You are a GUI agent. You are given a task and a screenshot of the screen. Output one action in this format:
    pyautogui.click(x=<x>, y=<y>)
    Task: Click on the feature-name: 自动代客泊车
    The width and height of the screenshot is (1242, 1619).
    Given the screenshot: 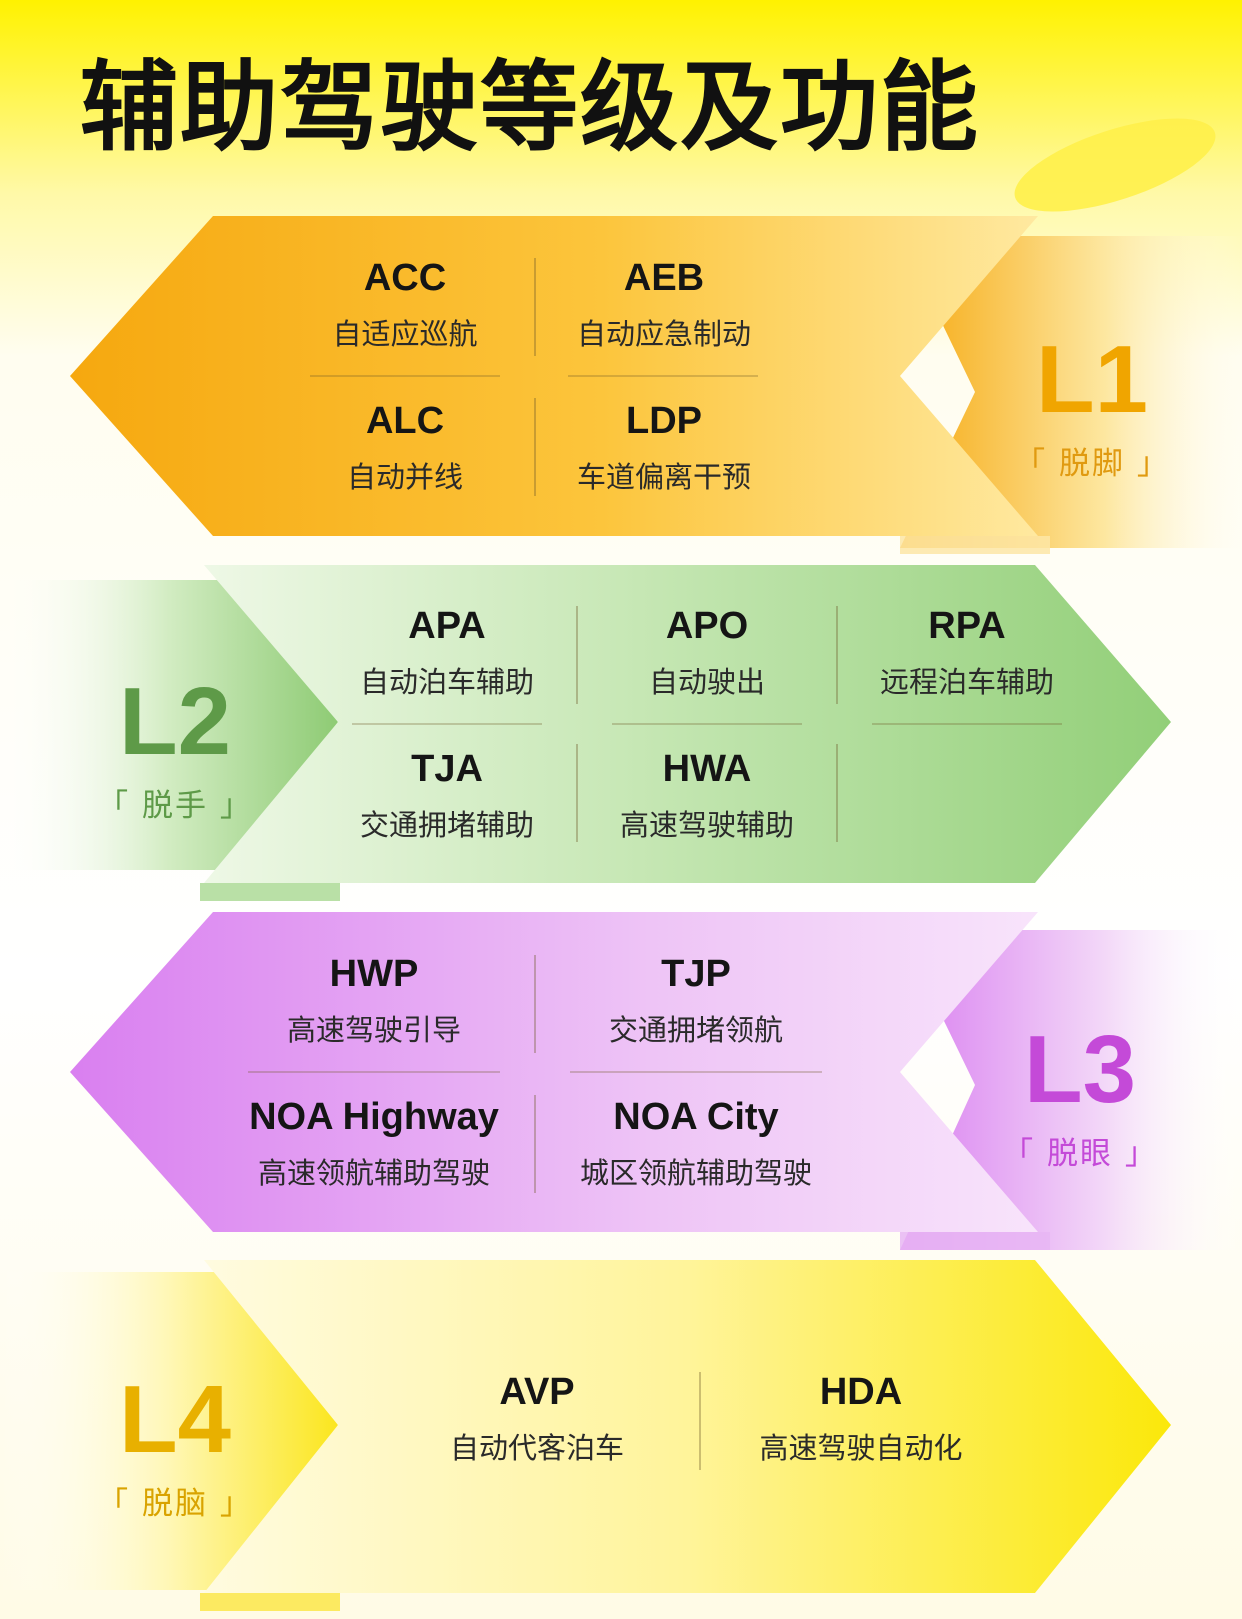 What is the action you would take?
    pyautogui.click(x=537, y=1448)
    